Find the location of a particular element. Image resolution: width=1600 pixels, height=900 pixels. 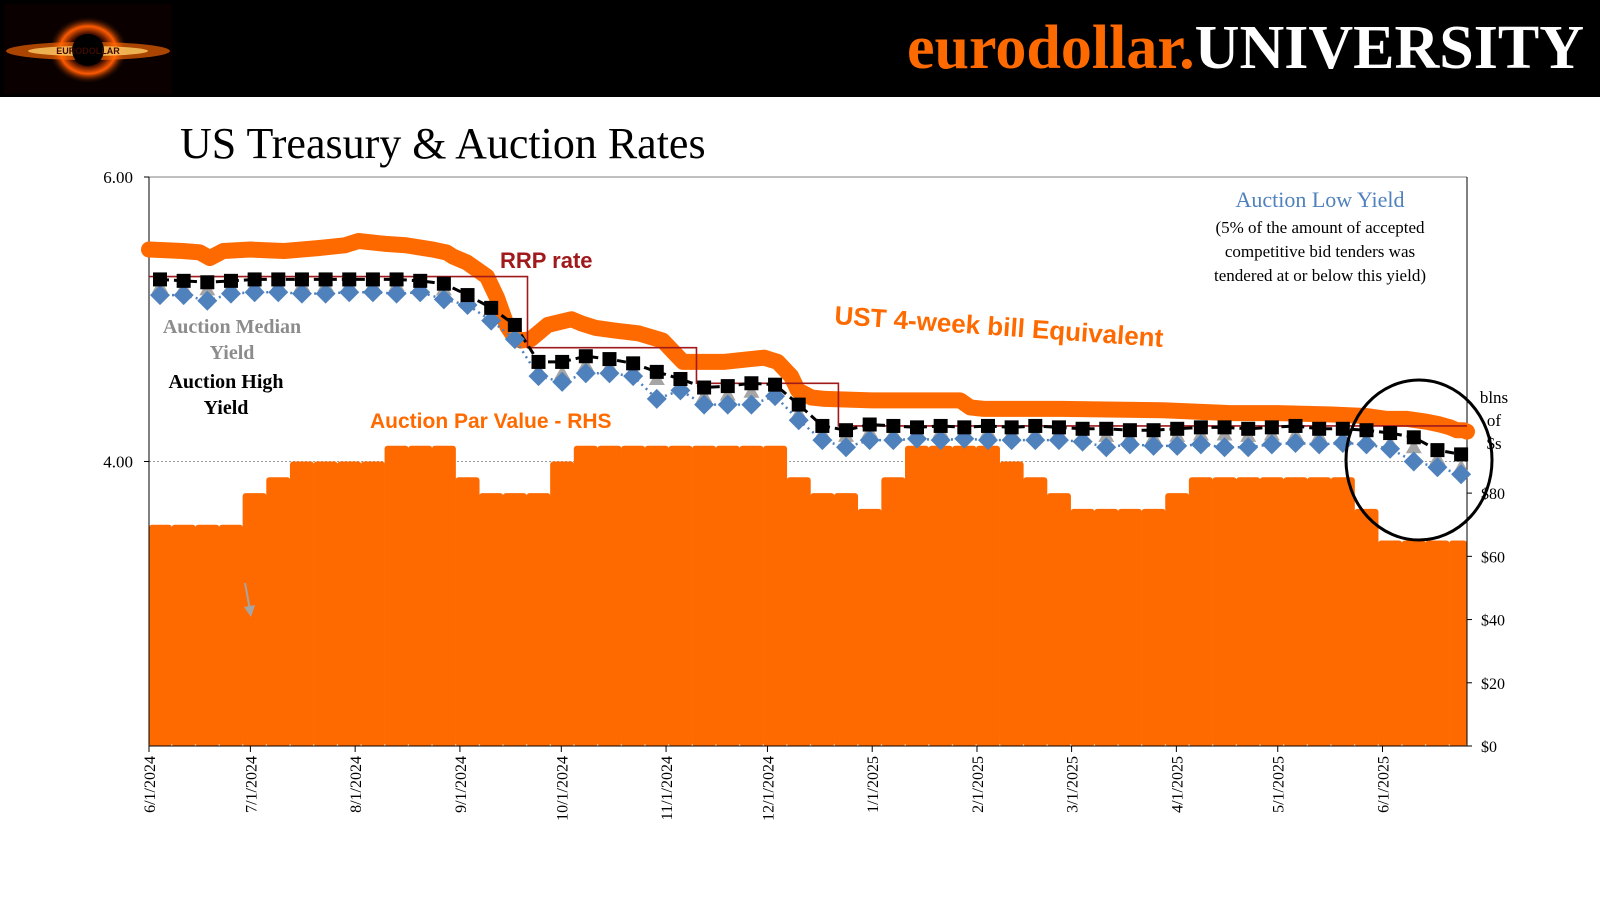

low-yield-note-line2: competitive bid tenders was is located at coordinates (1320, 251).